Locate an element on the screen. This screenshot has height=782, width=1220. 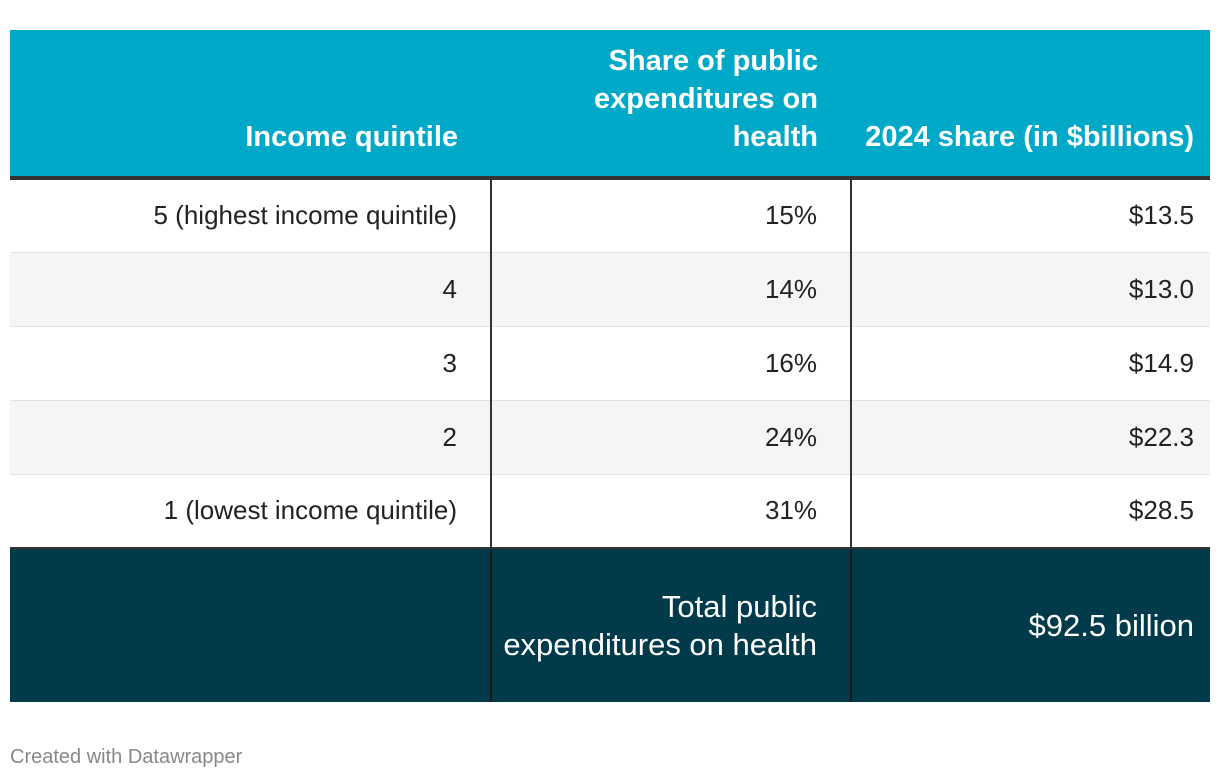
column-header-2024-share: 2024 share (in $billions) is located at coordinates (1030, 105).